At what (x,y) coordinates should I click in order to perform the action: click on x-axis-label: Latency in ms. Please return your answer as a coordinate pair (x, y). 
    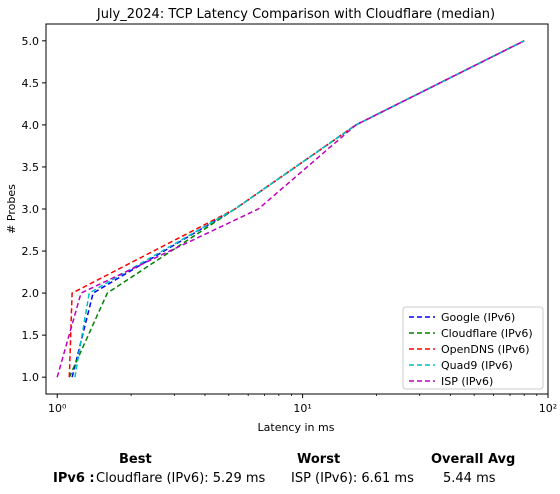
    Looking at the image, I should click on (296, 427).